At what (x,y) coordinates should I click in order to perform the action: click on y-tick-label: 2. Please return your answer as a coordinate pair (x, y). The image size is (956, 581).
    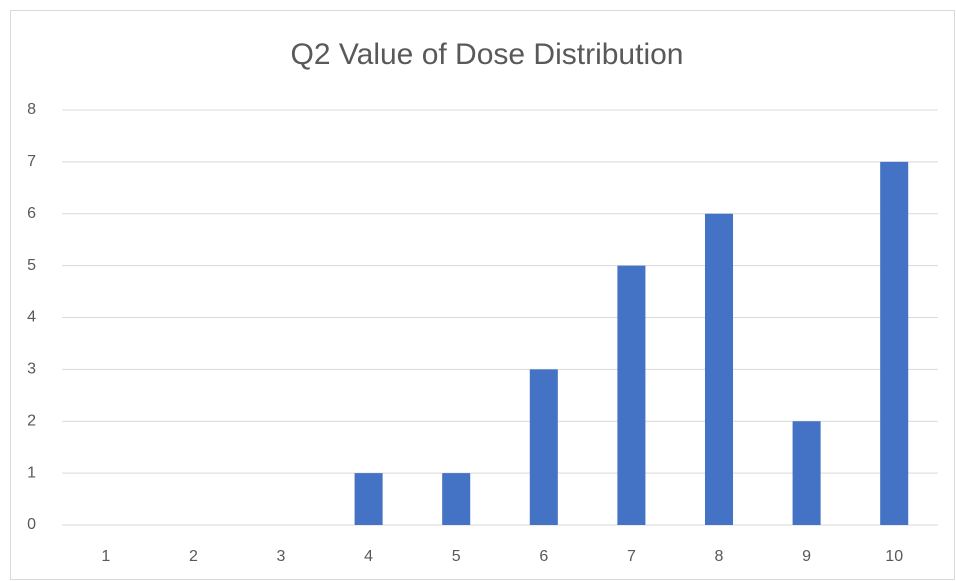
    Looking at the image, I should click on (31, 420).